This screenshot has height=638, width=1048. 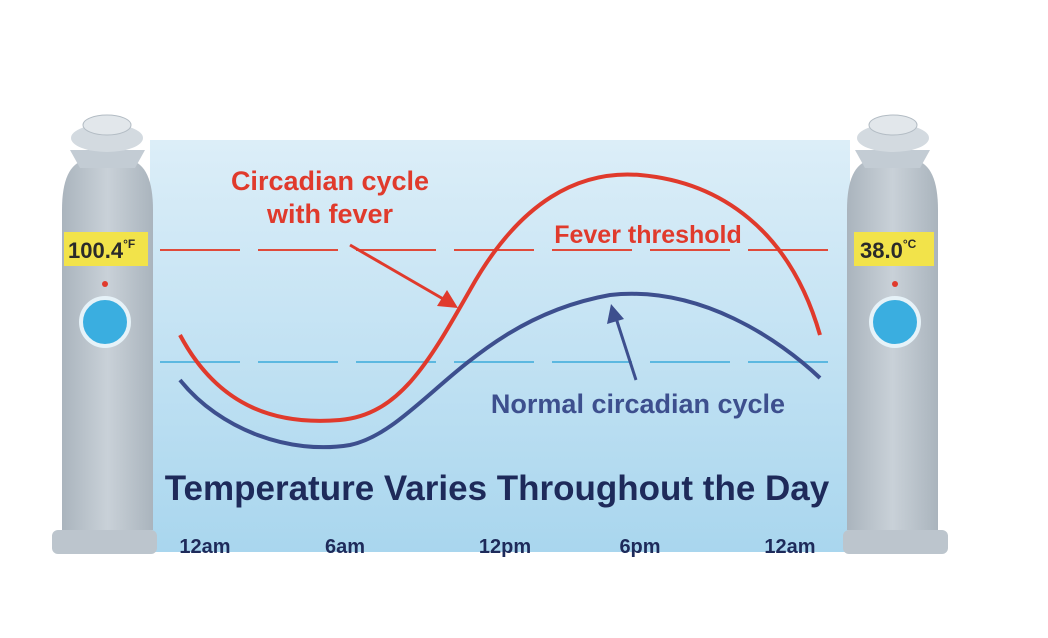 I want to click on fever-cycle-label: Circadian cycle, so click(x=330, y=181).